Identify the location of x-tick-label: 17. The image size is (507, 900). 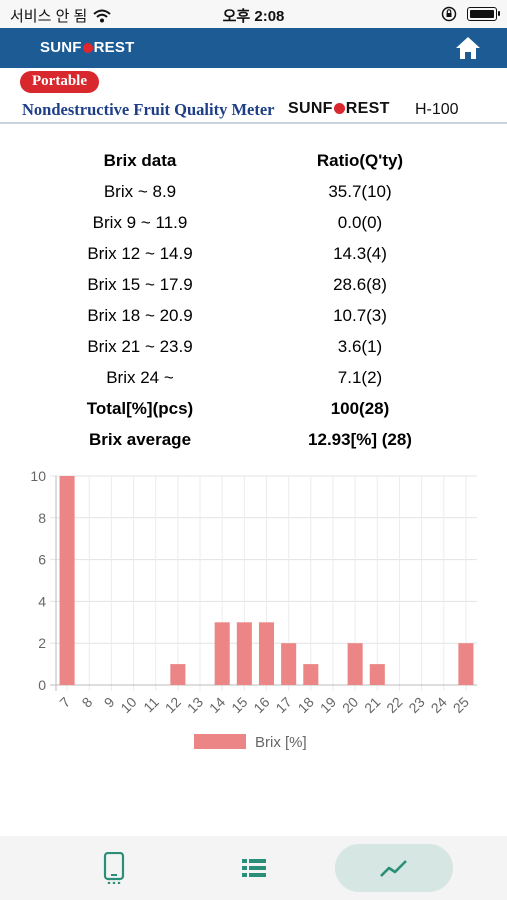
(283, 705).